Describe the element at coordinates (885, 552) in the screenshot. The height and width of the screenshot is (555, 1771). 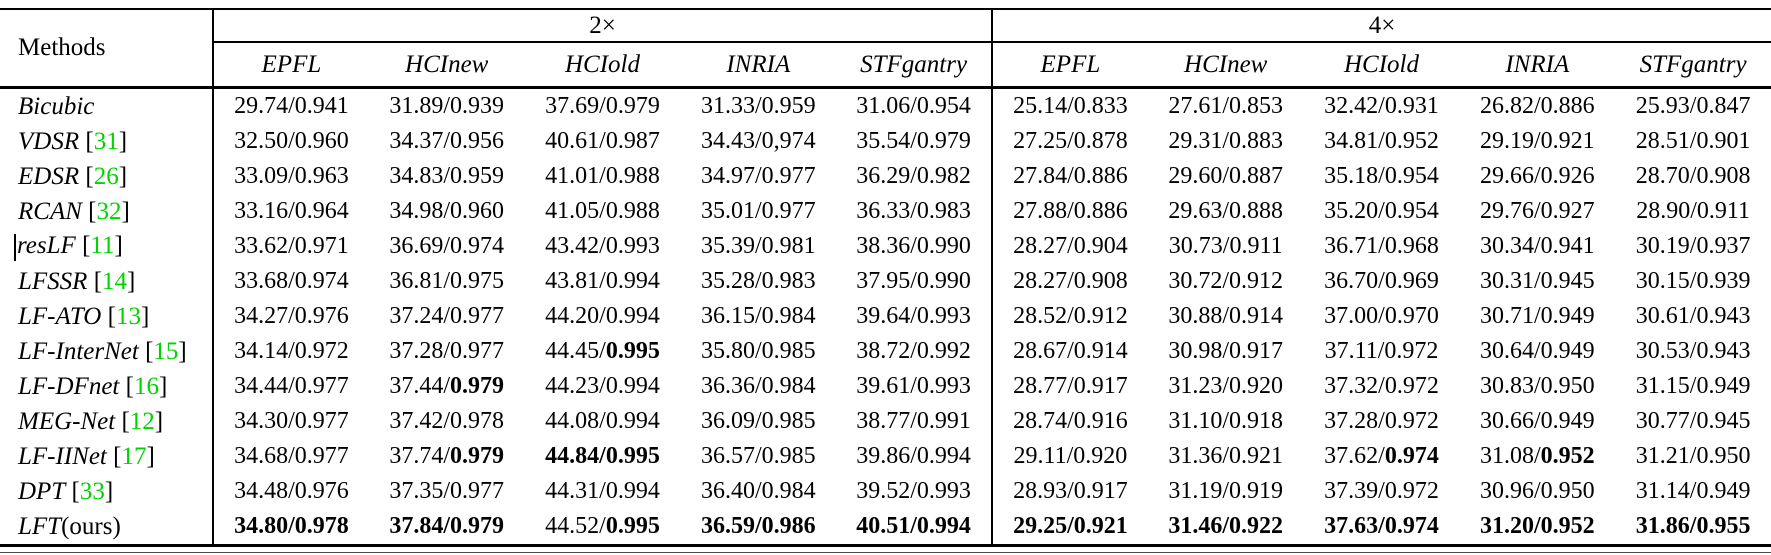
I see `bottom-thin-rule` at that location.